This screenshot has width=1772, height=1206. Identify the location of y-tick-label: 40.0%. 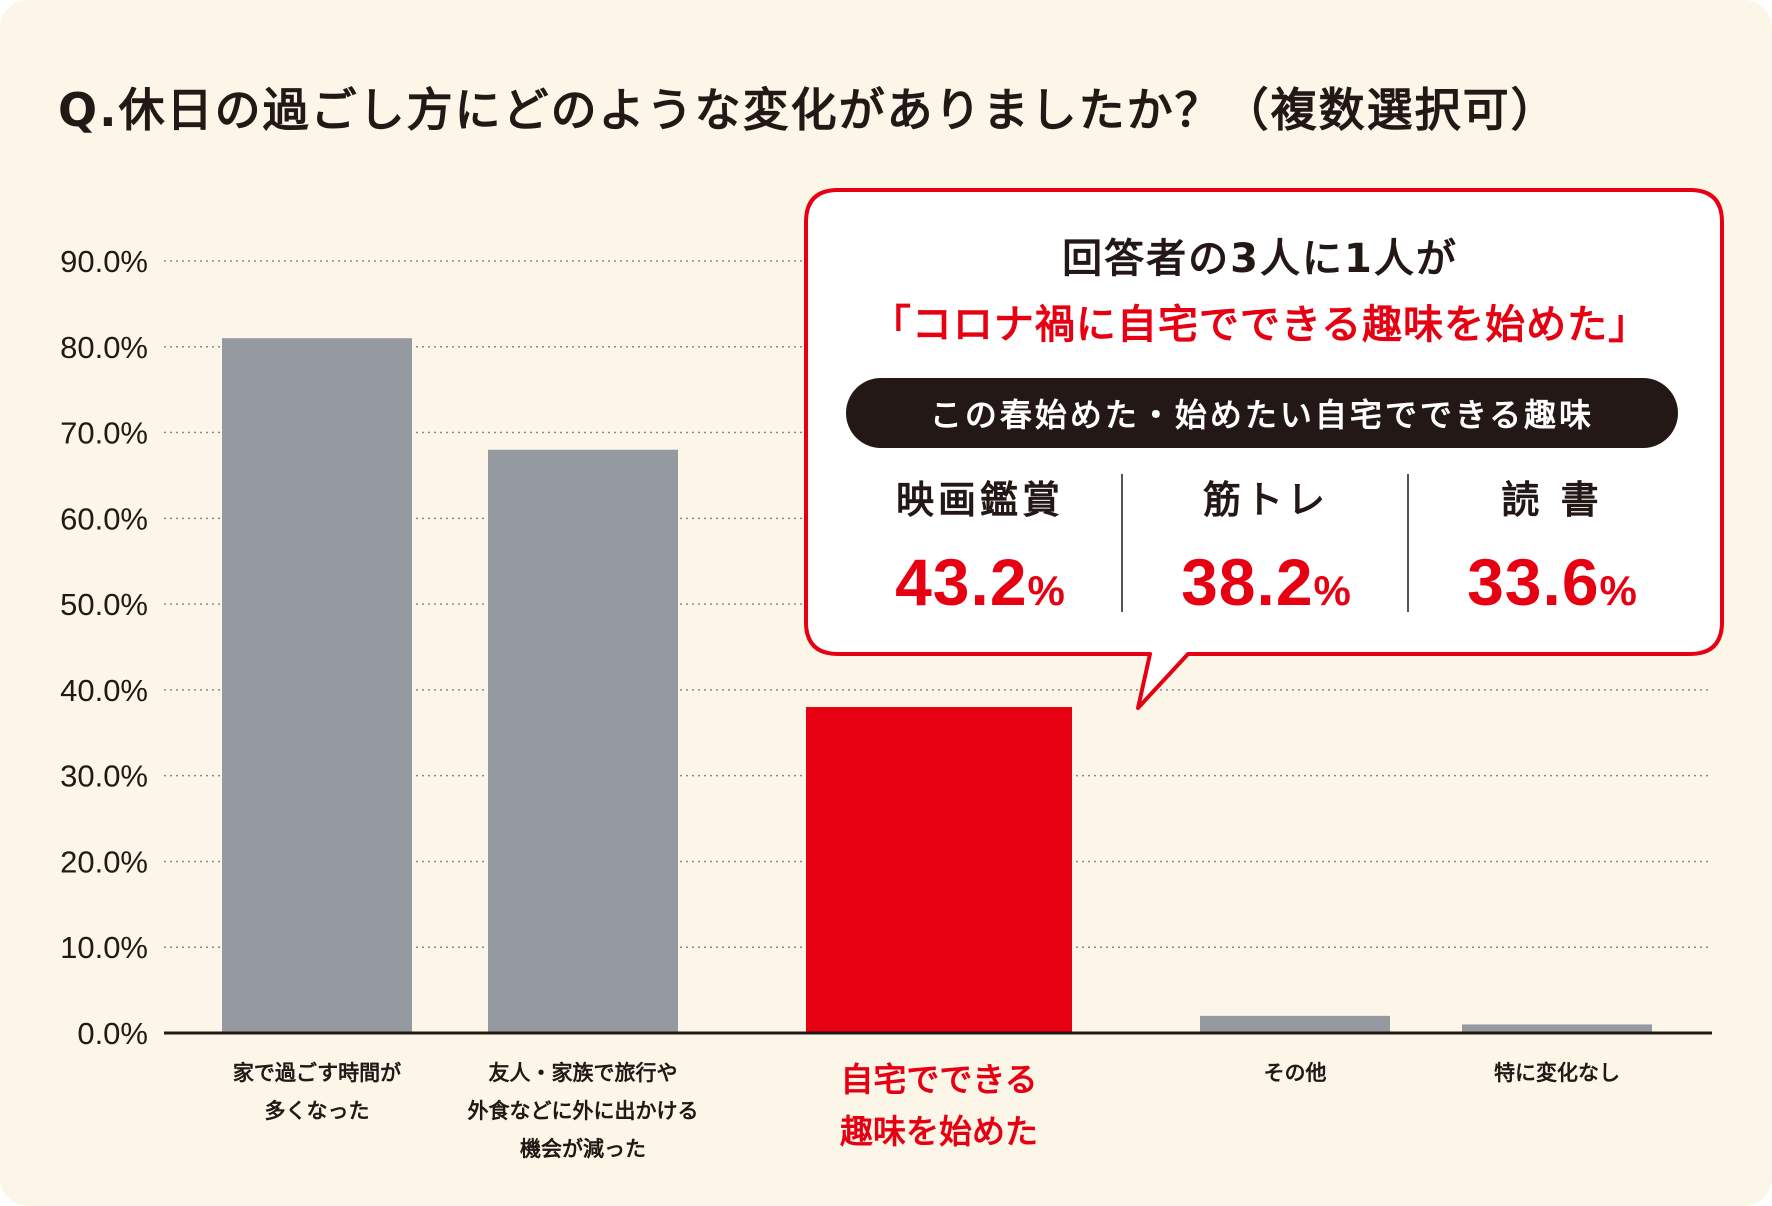
(104, 690).